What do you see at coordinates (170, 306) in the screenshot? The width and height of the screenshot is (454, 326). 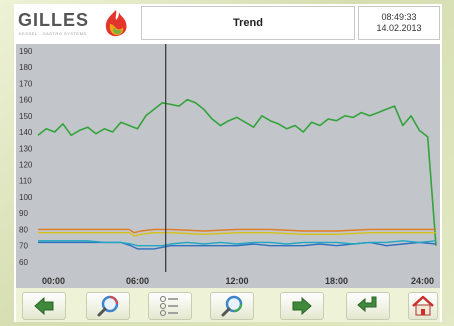 I see `legend-button` at bounding box center [170, 306].